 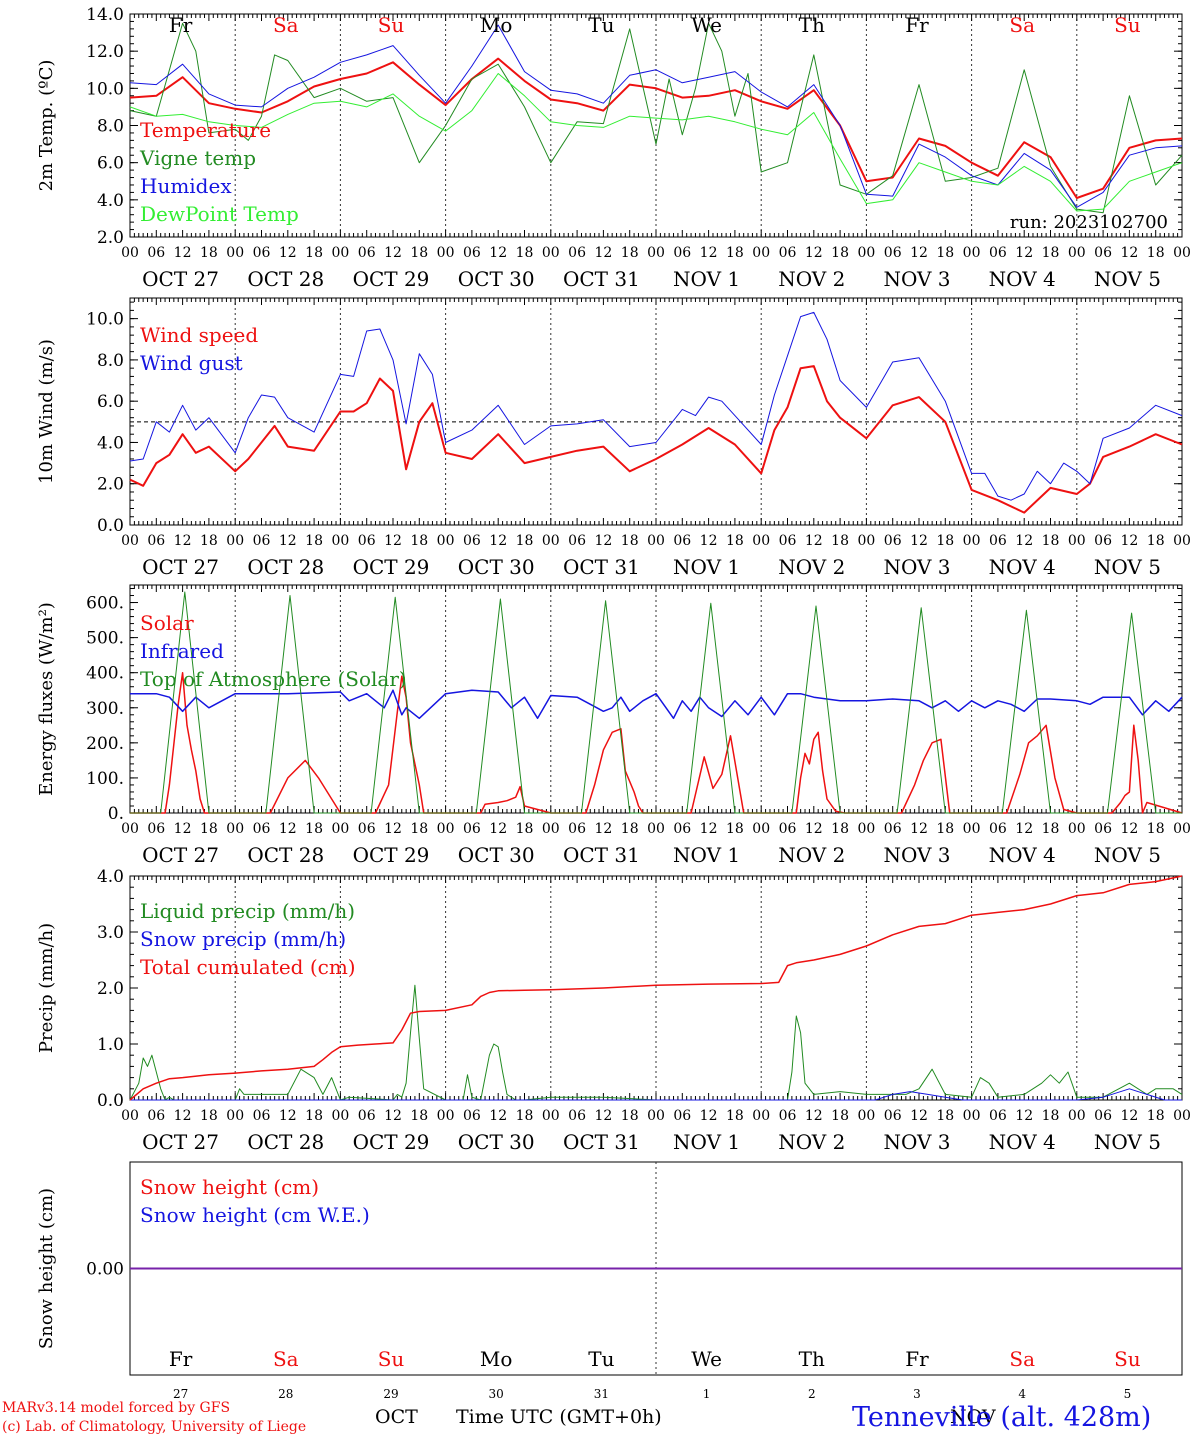 What do you see at coordinates (601, 567) in the screenshot?
I see `date-label: OCT 31` at bounding box center [601, 567].